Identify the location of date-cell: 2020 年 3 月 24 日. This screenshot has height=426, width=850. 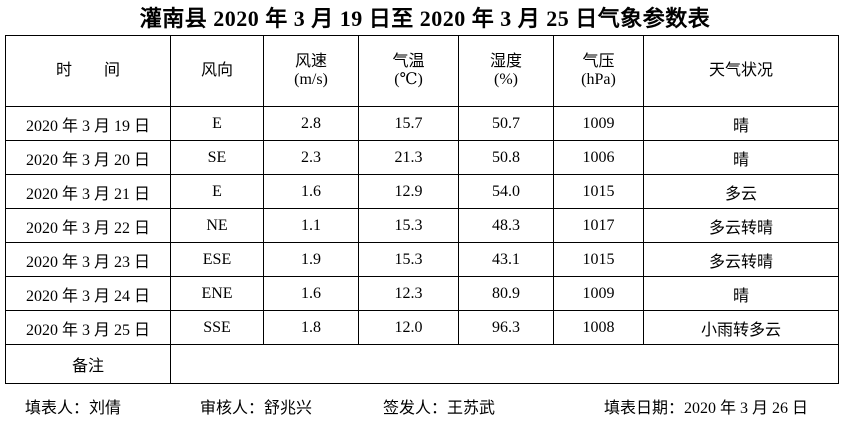
(88, 293).